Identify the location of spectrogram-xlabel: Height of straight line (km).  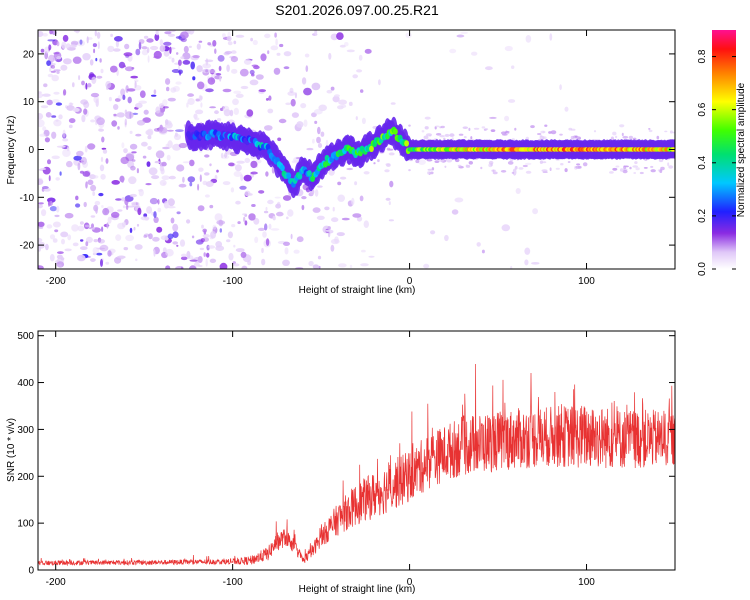
(357, 290).